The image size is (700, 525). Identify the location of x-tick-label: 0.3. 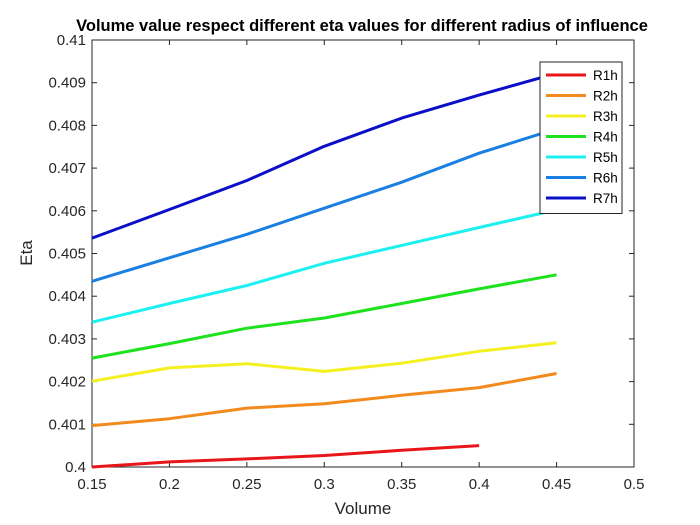
(324, 484).